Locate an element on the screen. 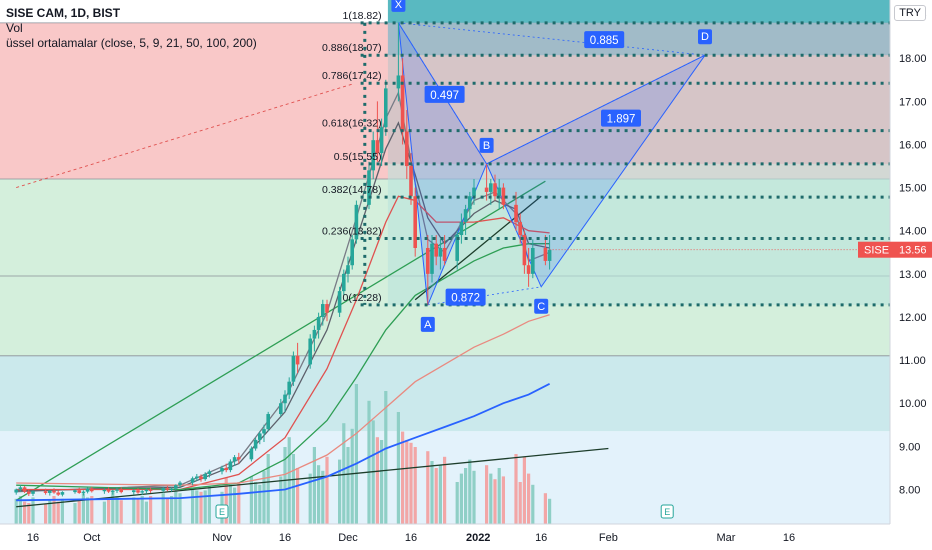 Image resolution: width=932 pixels, height=550 pixels. fib-level-label: 0.236(13.82) is located at coordinates (352, 231).